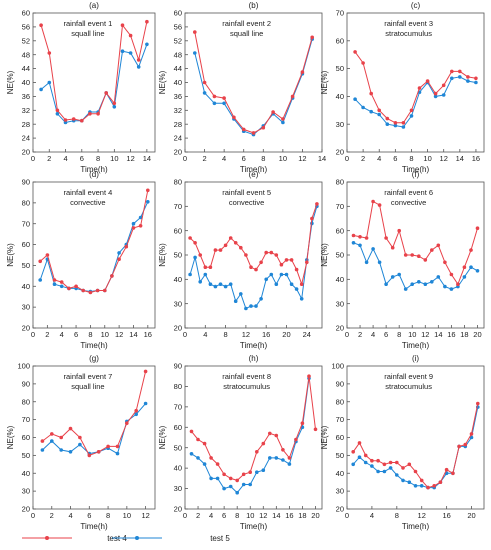  I want to click on panel-subtitle: squall line, so click(87, 386).